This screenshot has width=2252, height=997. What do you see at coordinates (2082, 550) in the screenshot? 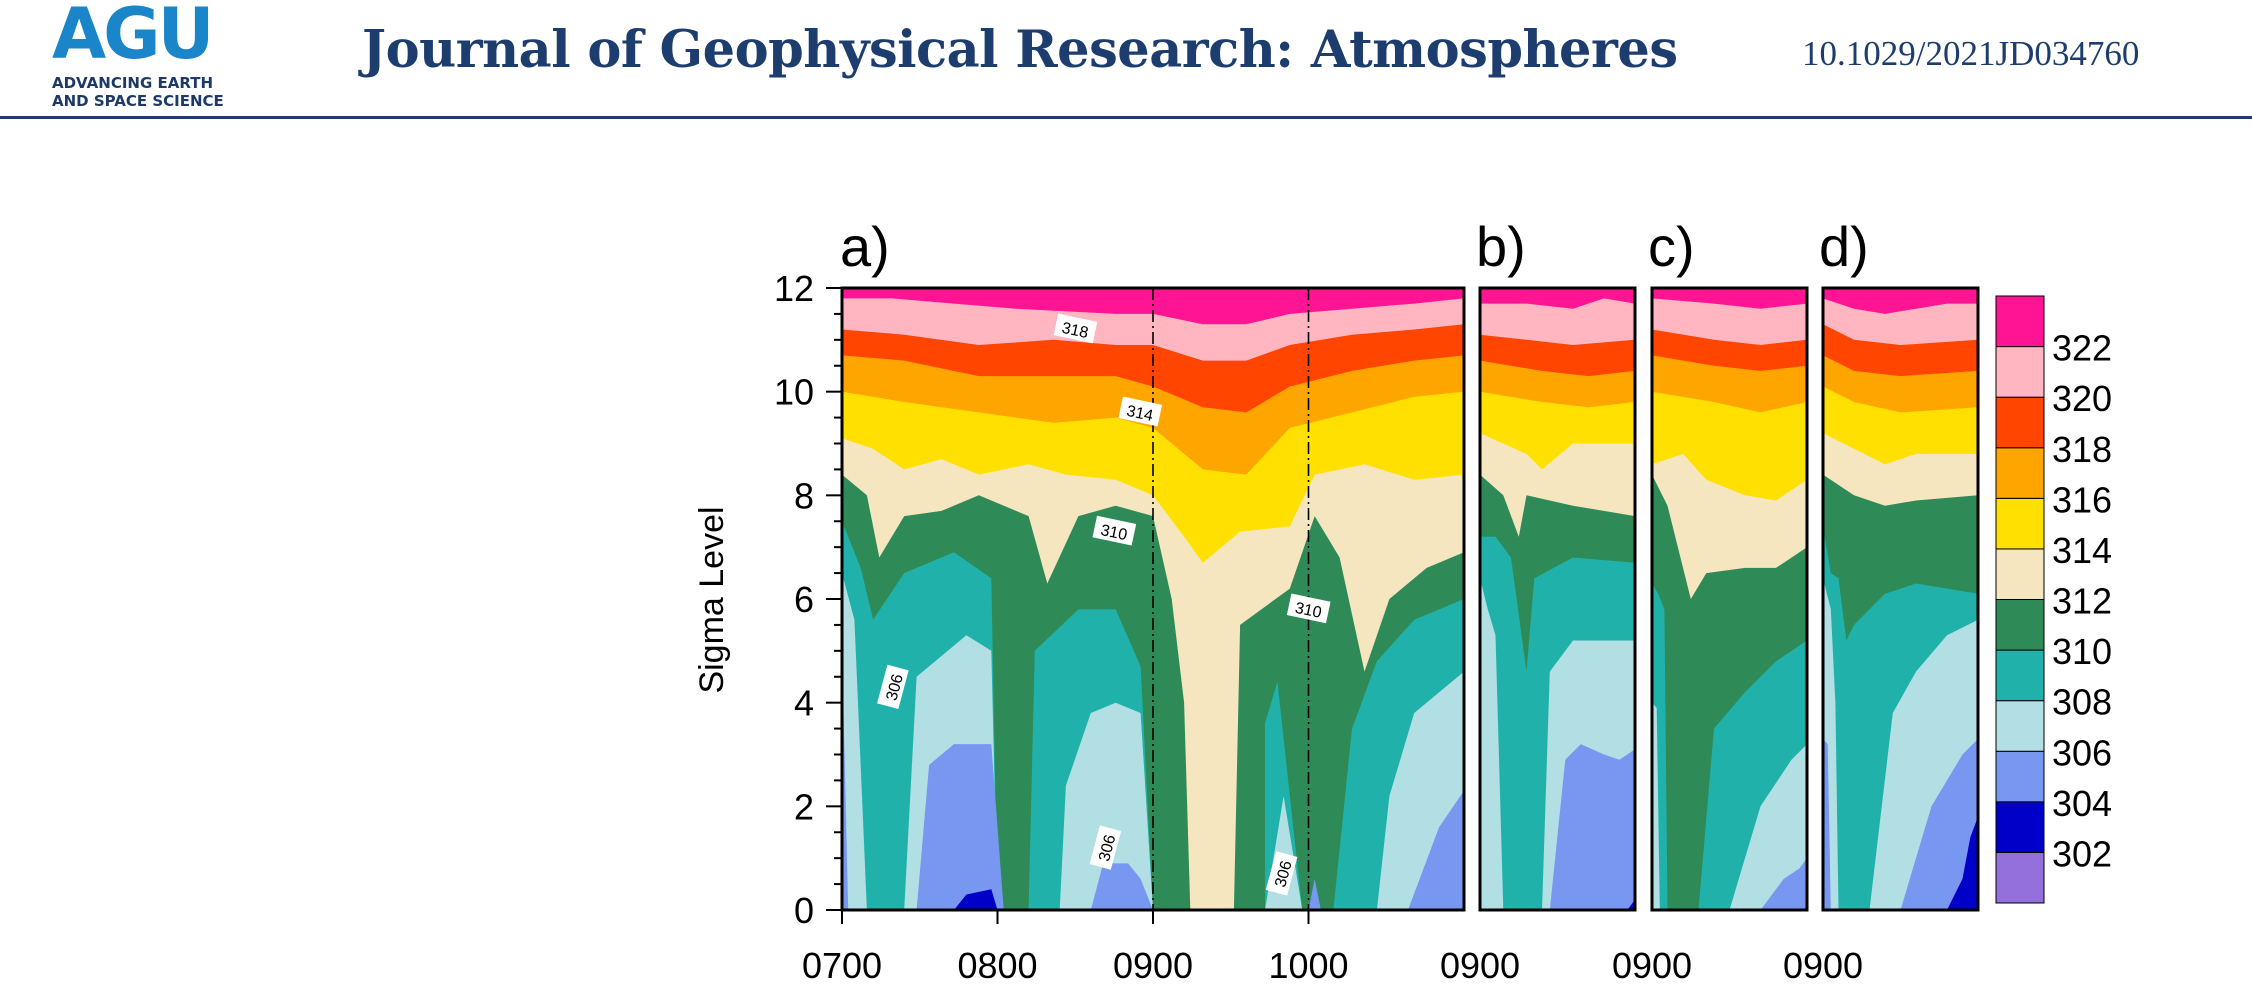
I see `colorbar-label: 314` at bounding box center [2082, 550].